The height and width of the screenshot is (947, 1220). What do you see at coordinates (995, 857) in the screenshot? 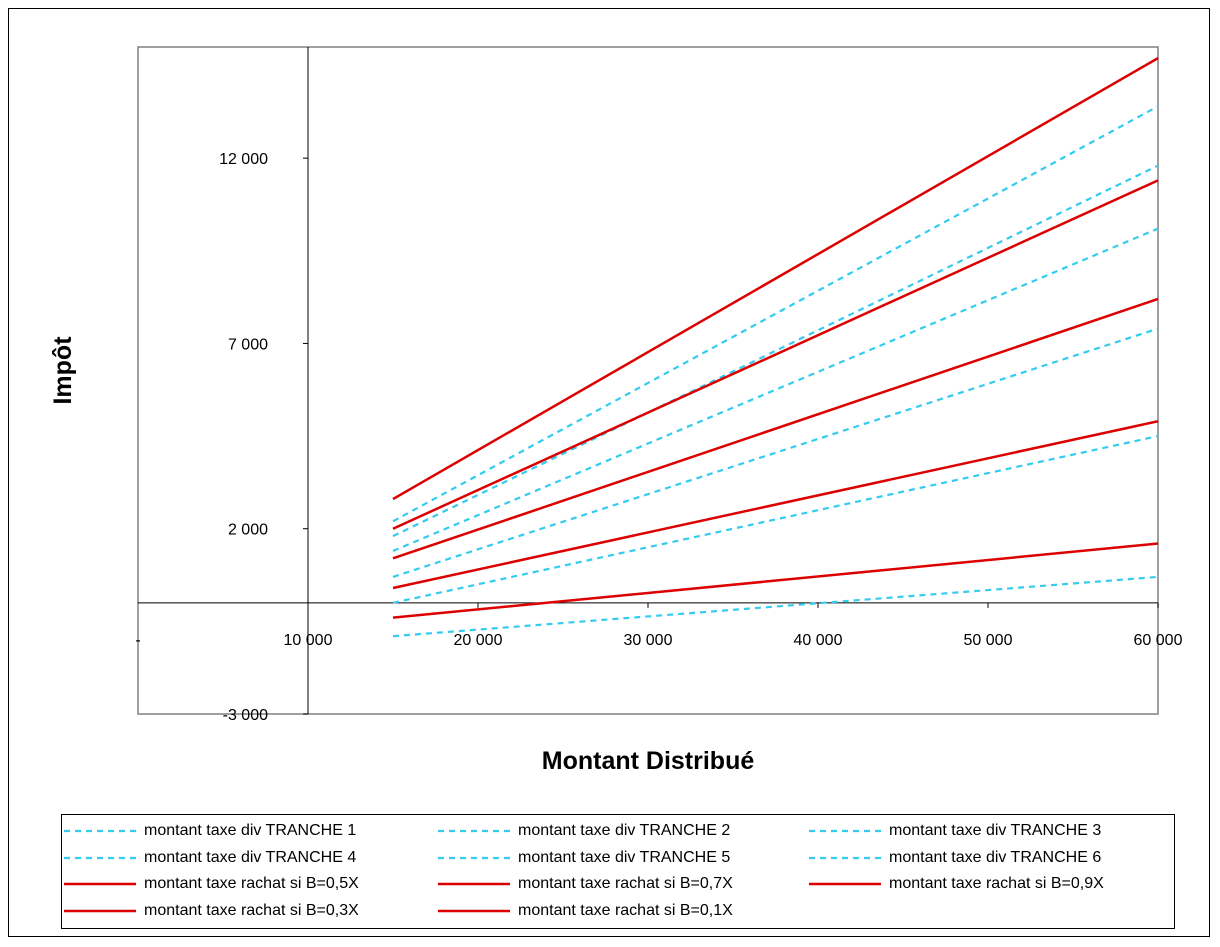
I see `legend-label: montant taxe div TRANCHE 6` at bounding box center [995, 857].